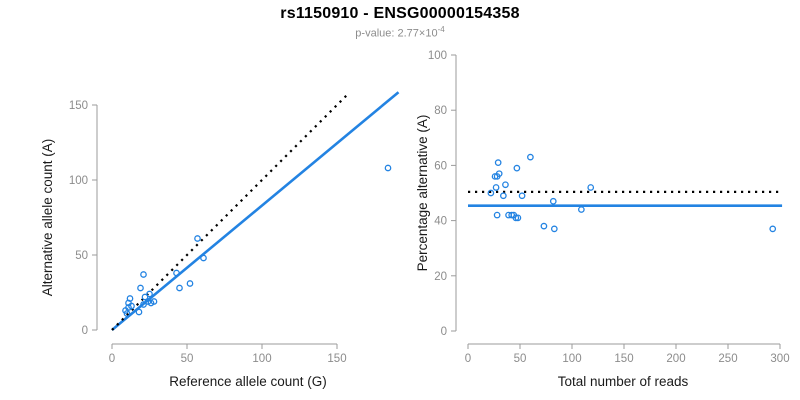 The image size is (800, 400). What do you see at coordinates (422, 193) in the screenshot?
I see `y-axis-title: Percentage alternative (A)` at bounding box center [422, 193].